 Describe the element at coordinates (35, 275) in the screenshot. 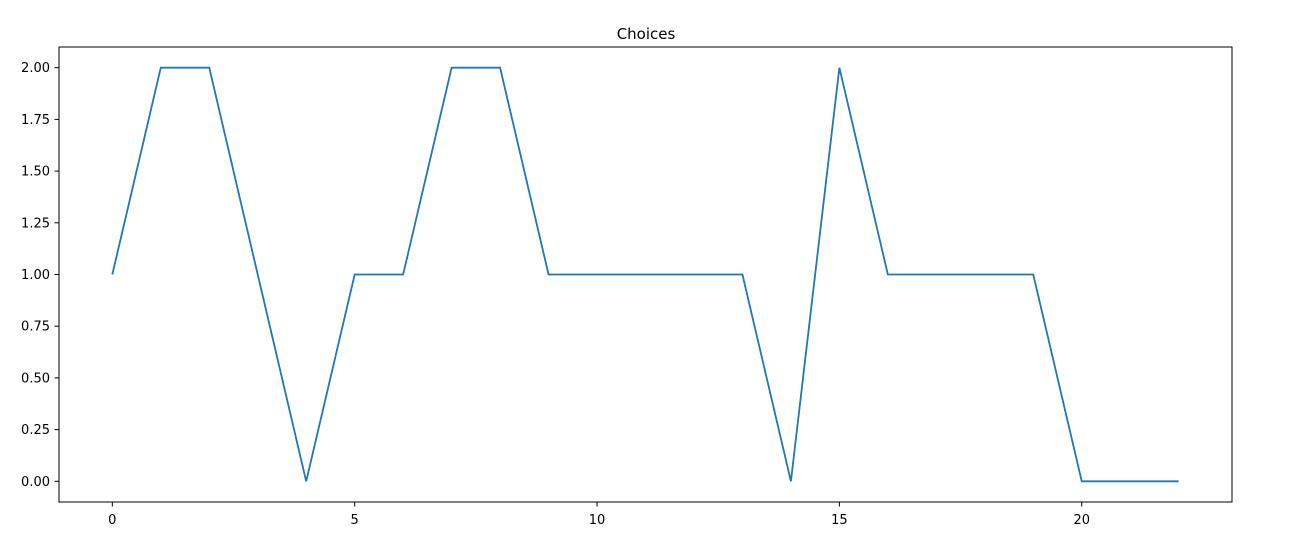

I see `y-tick-label: 1.00` at that location.